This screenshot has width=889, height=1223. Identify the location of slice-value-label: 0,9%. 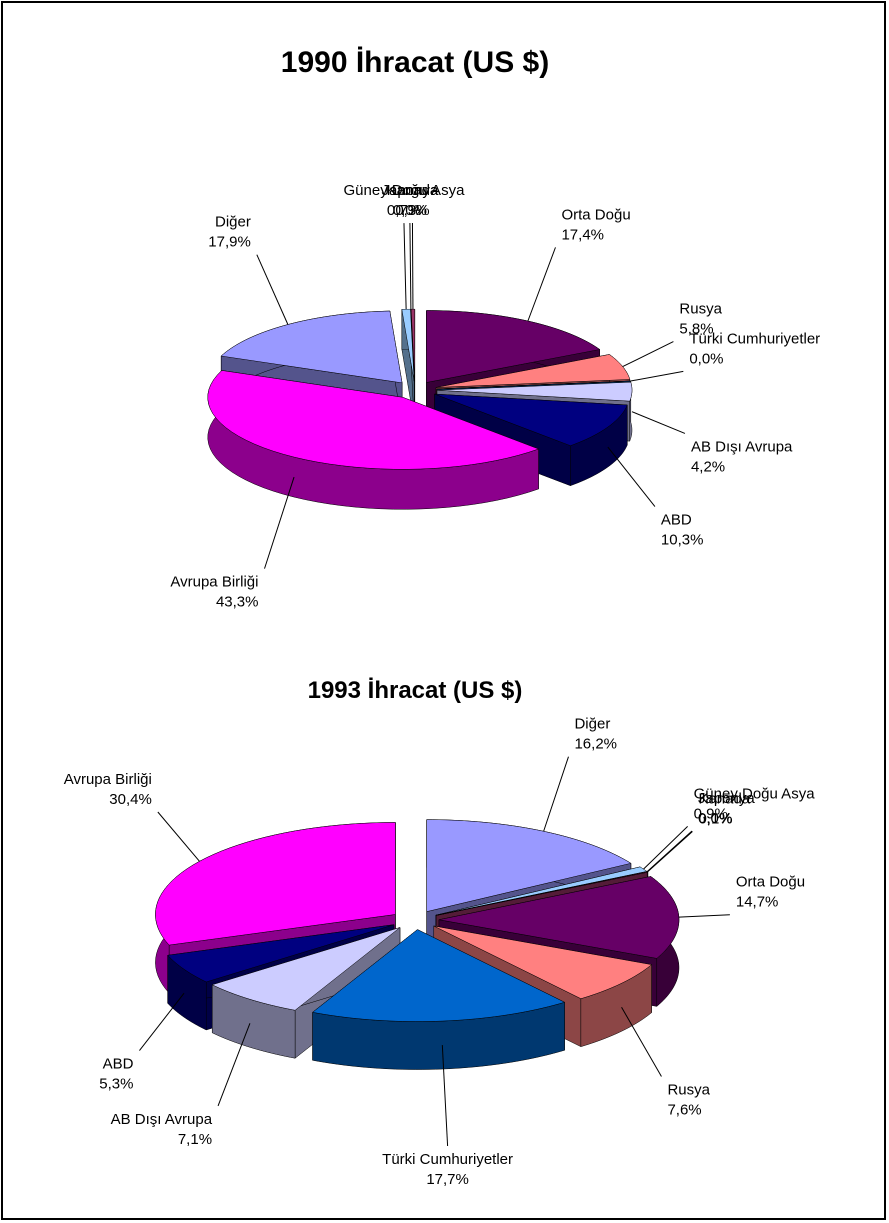
(711, 813).